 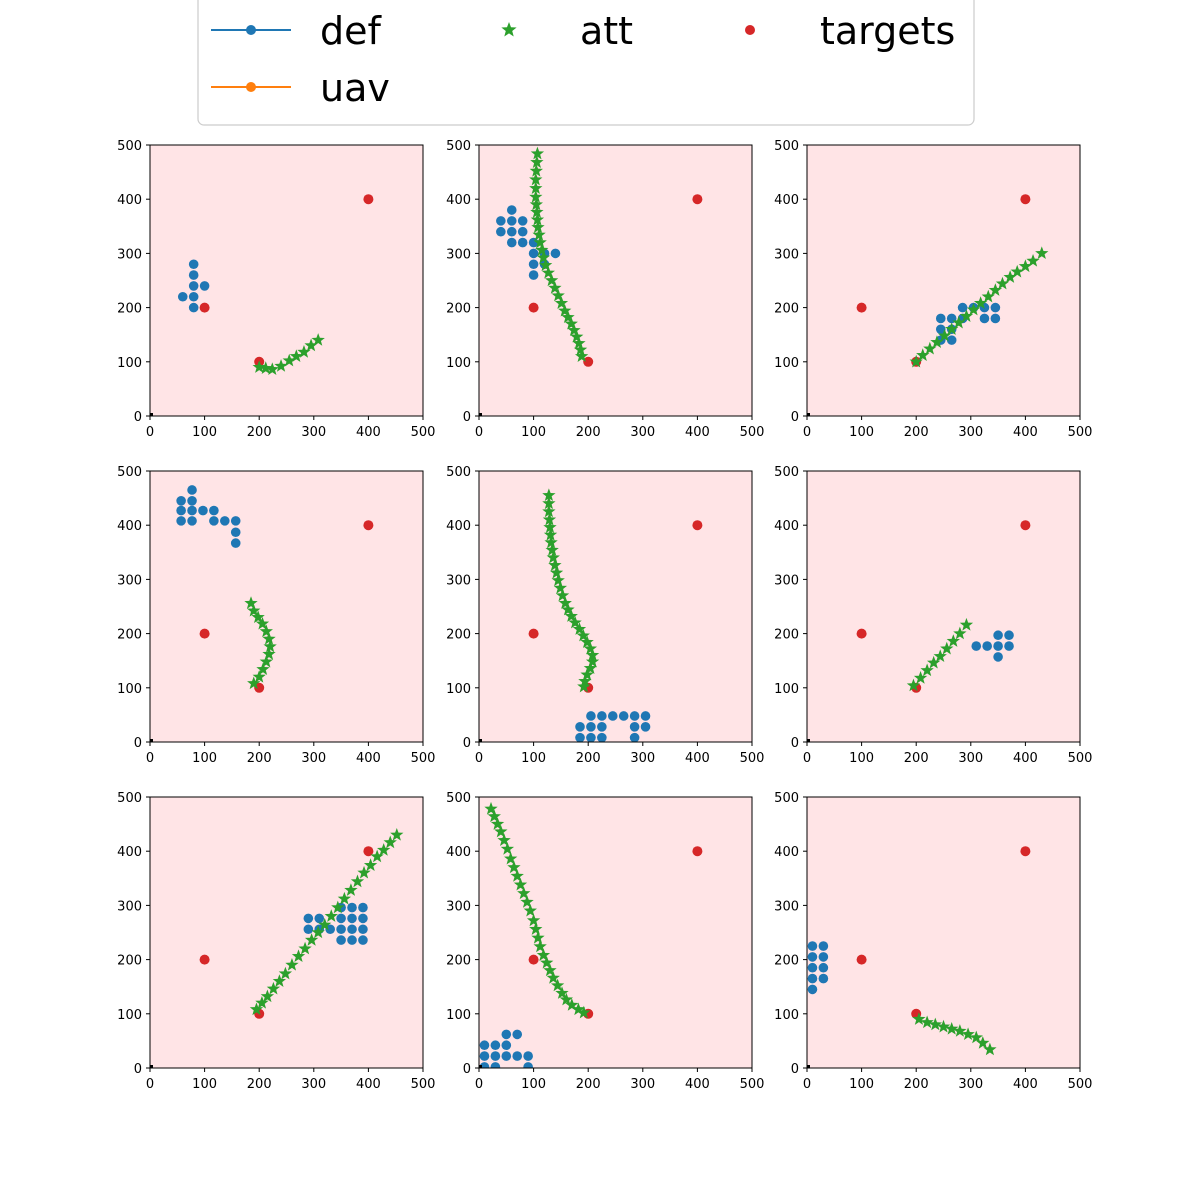 I want to click on legend-uav-marker, so click(x=251, y=87).